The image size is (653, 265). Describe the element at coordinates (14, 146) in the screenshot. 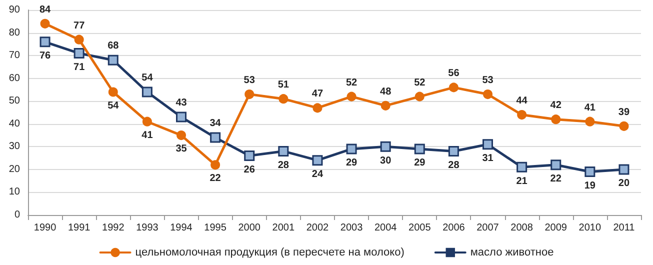

I see `y-tick-label: 30` at that location.